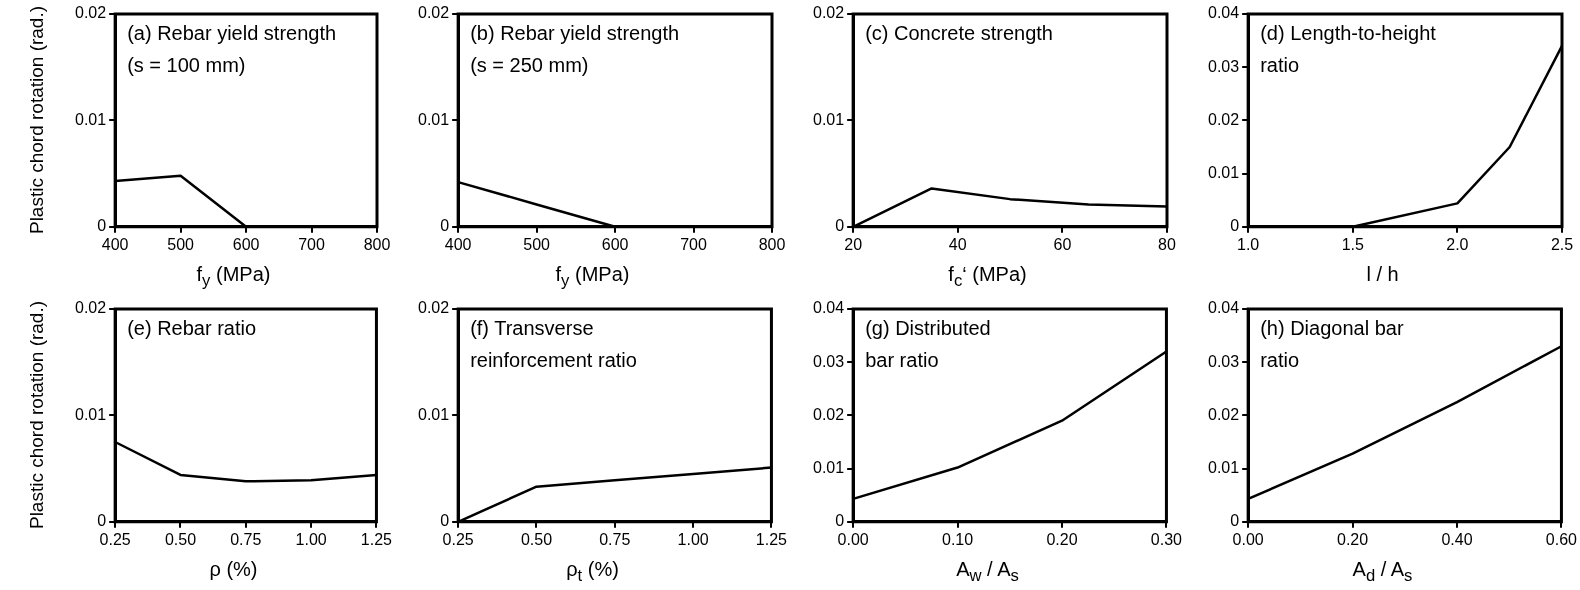  What do you see at coordinates (592, 571) in the screenshot?
I see `x-axis-title: ρ$_{t}$ (%)` at bounding box center [592, 571].